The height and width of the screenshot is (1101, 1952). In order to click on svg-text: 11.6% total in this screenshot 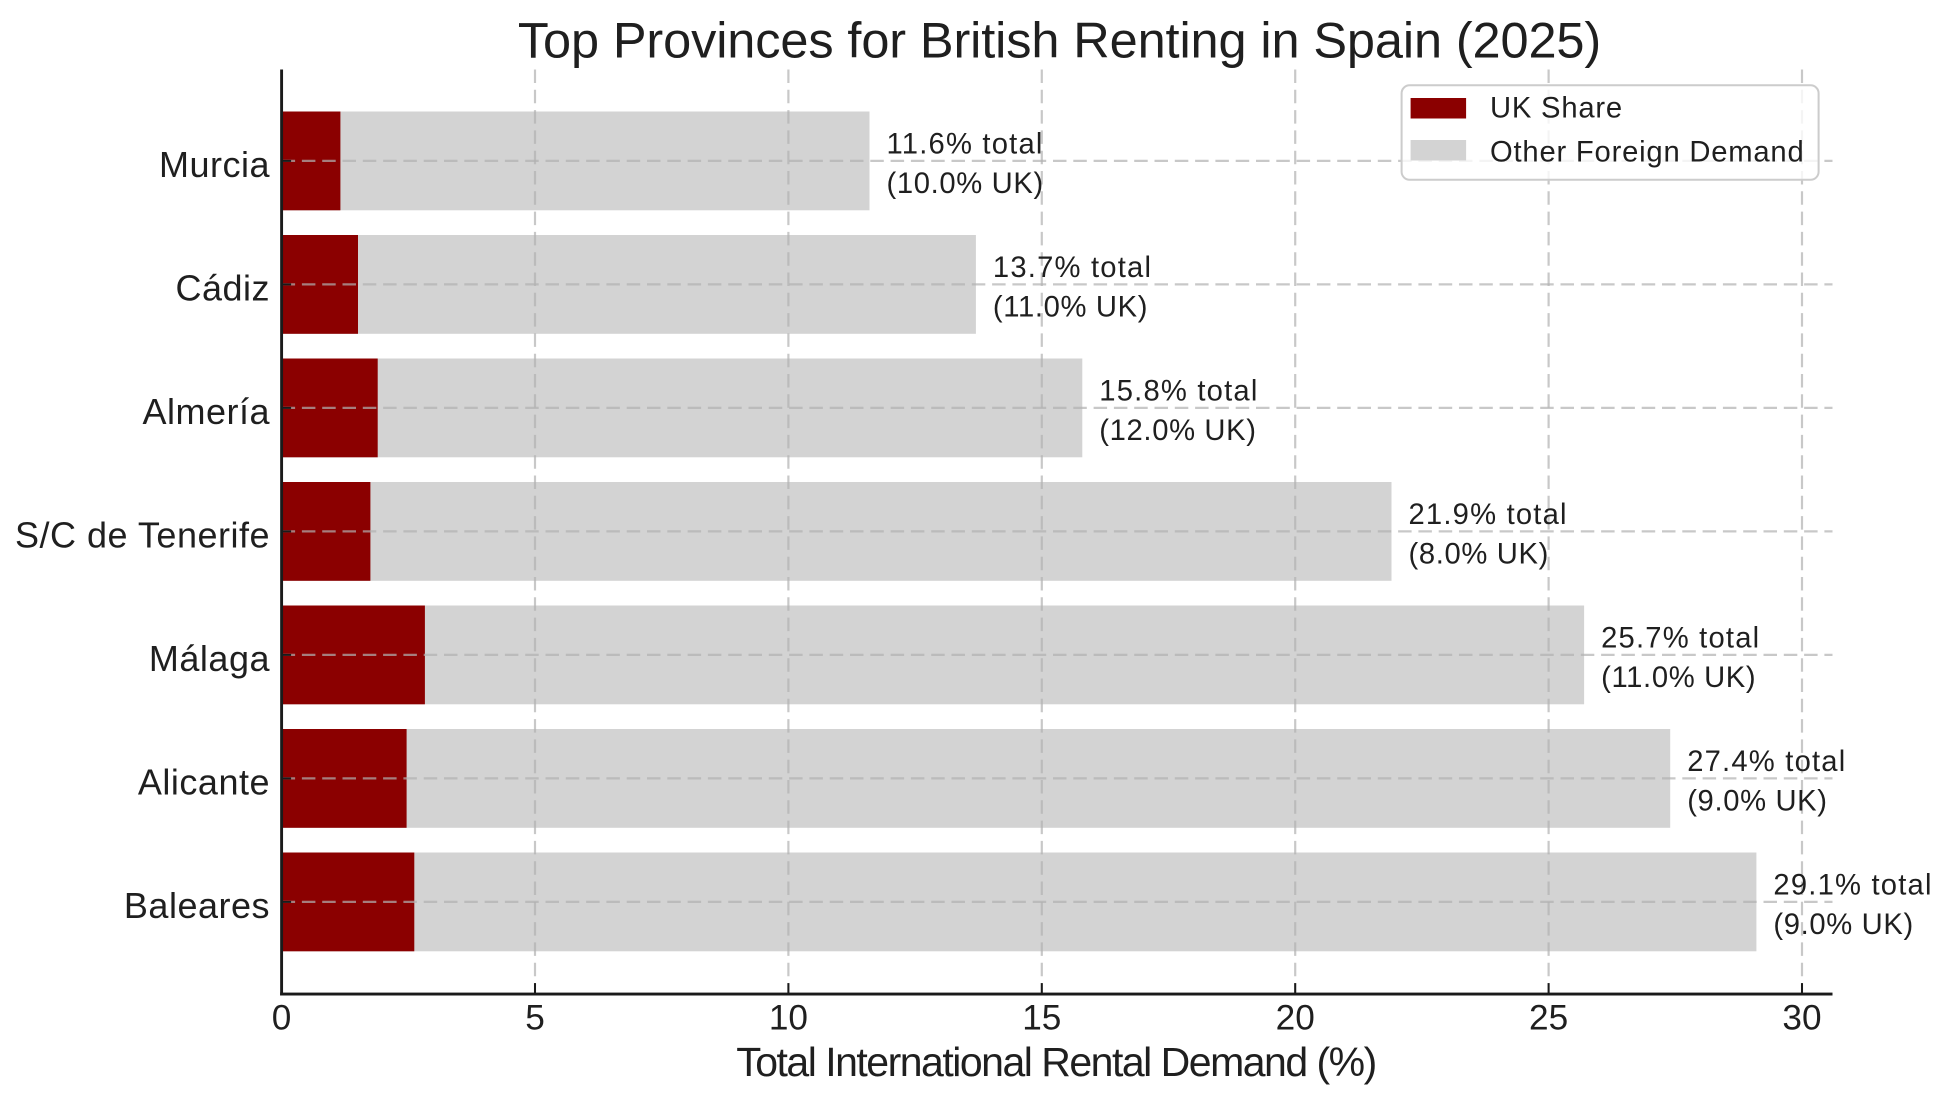, I will do `click(965, 145)`.